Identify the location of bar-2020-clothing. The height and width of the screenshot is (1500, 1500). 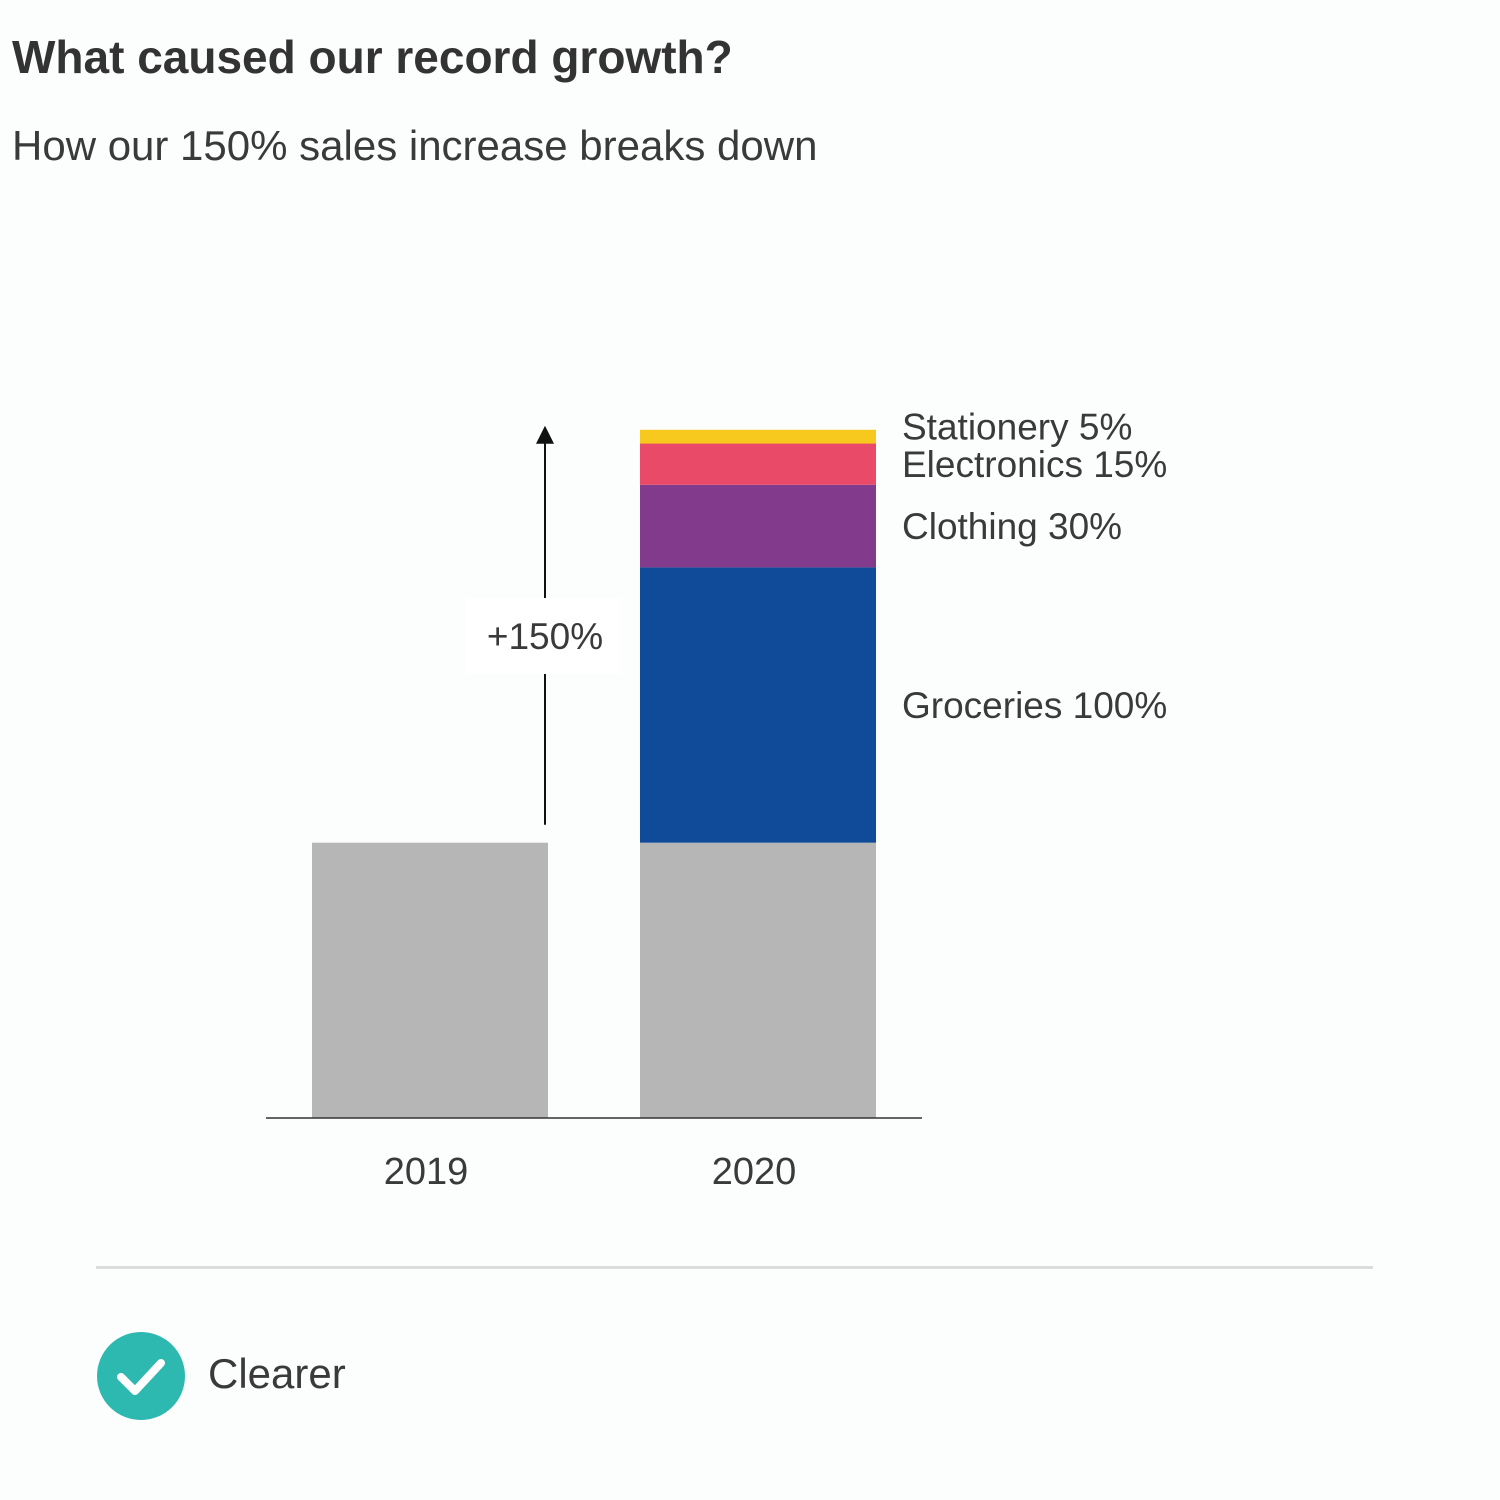
(758, 526).